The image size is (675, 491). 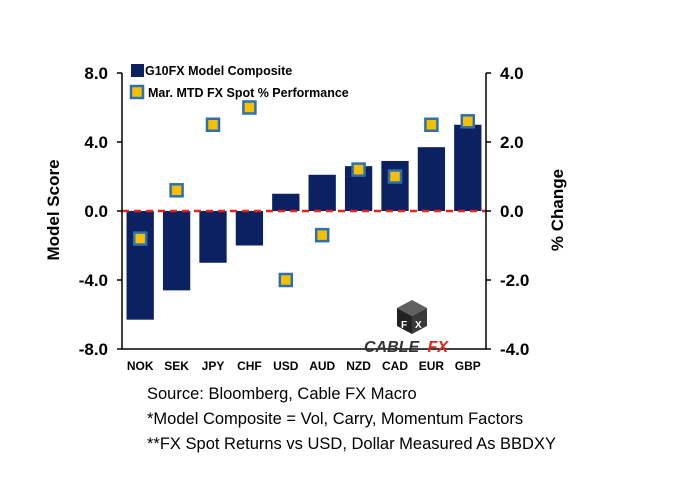 I want to click on dice-letter-f: F, so click(x=404, y=325).